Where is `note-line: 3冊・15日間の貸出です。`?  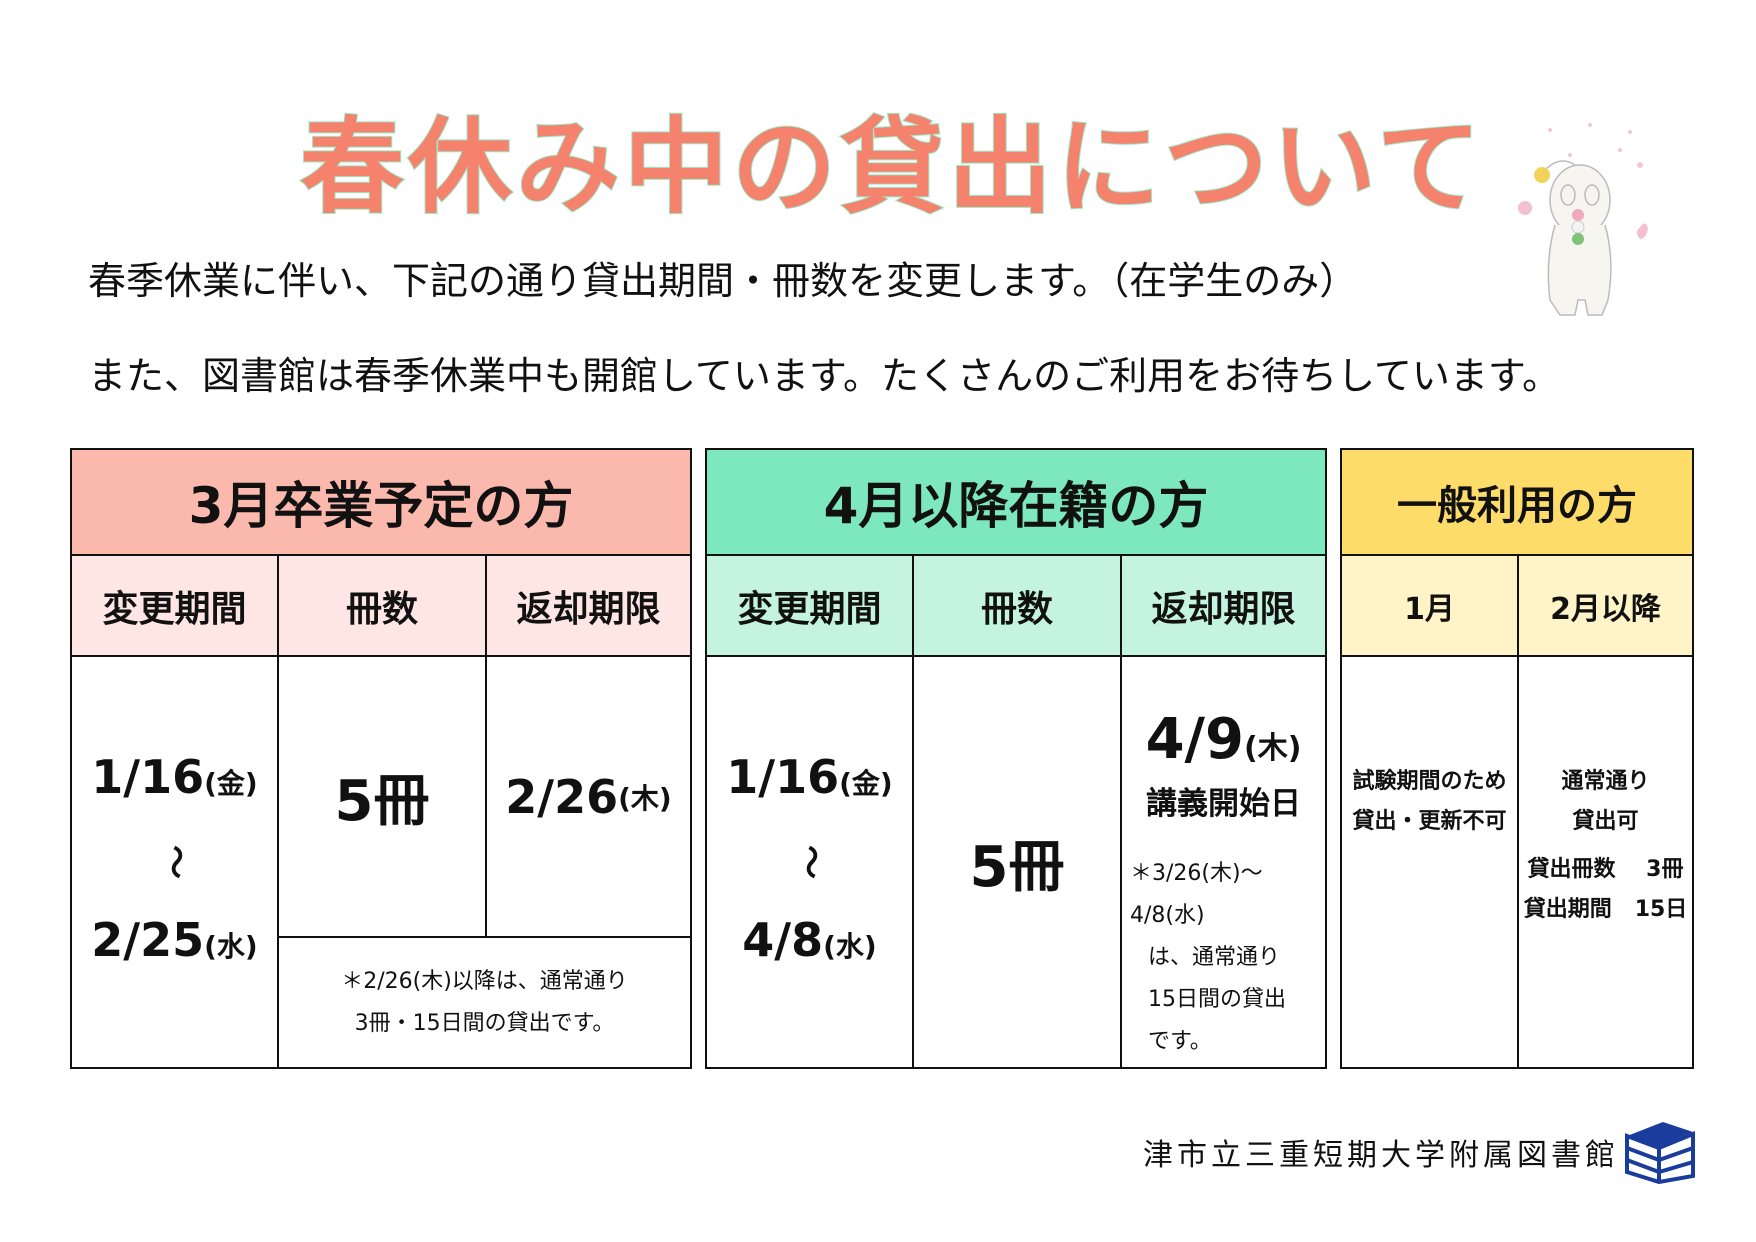 note-line: 3冊・15日間の貸出です。 is located at coordinates (484, 1023).